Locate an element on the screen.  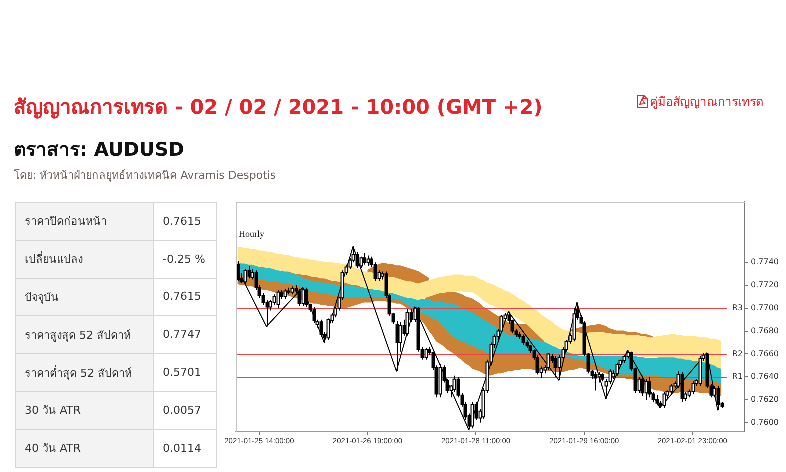
text: โดย: หัวหน้าฝ่ายกลยุทธ์ทางเทคนิค Avramis Despotis is located at coordinates (145, 176).